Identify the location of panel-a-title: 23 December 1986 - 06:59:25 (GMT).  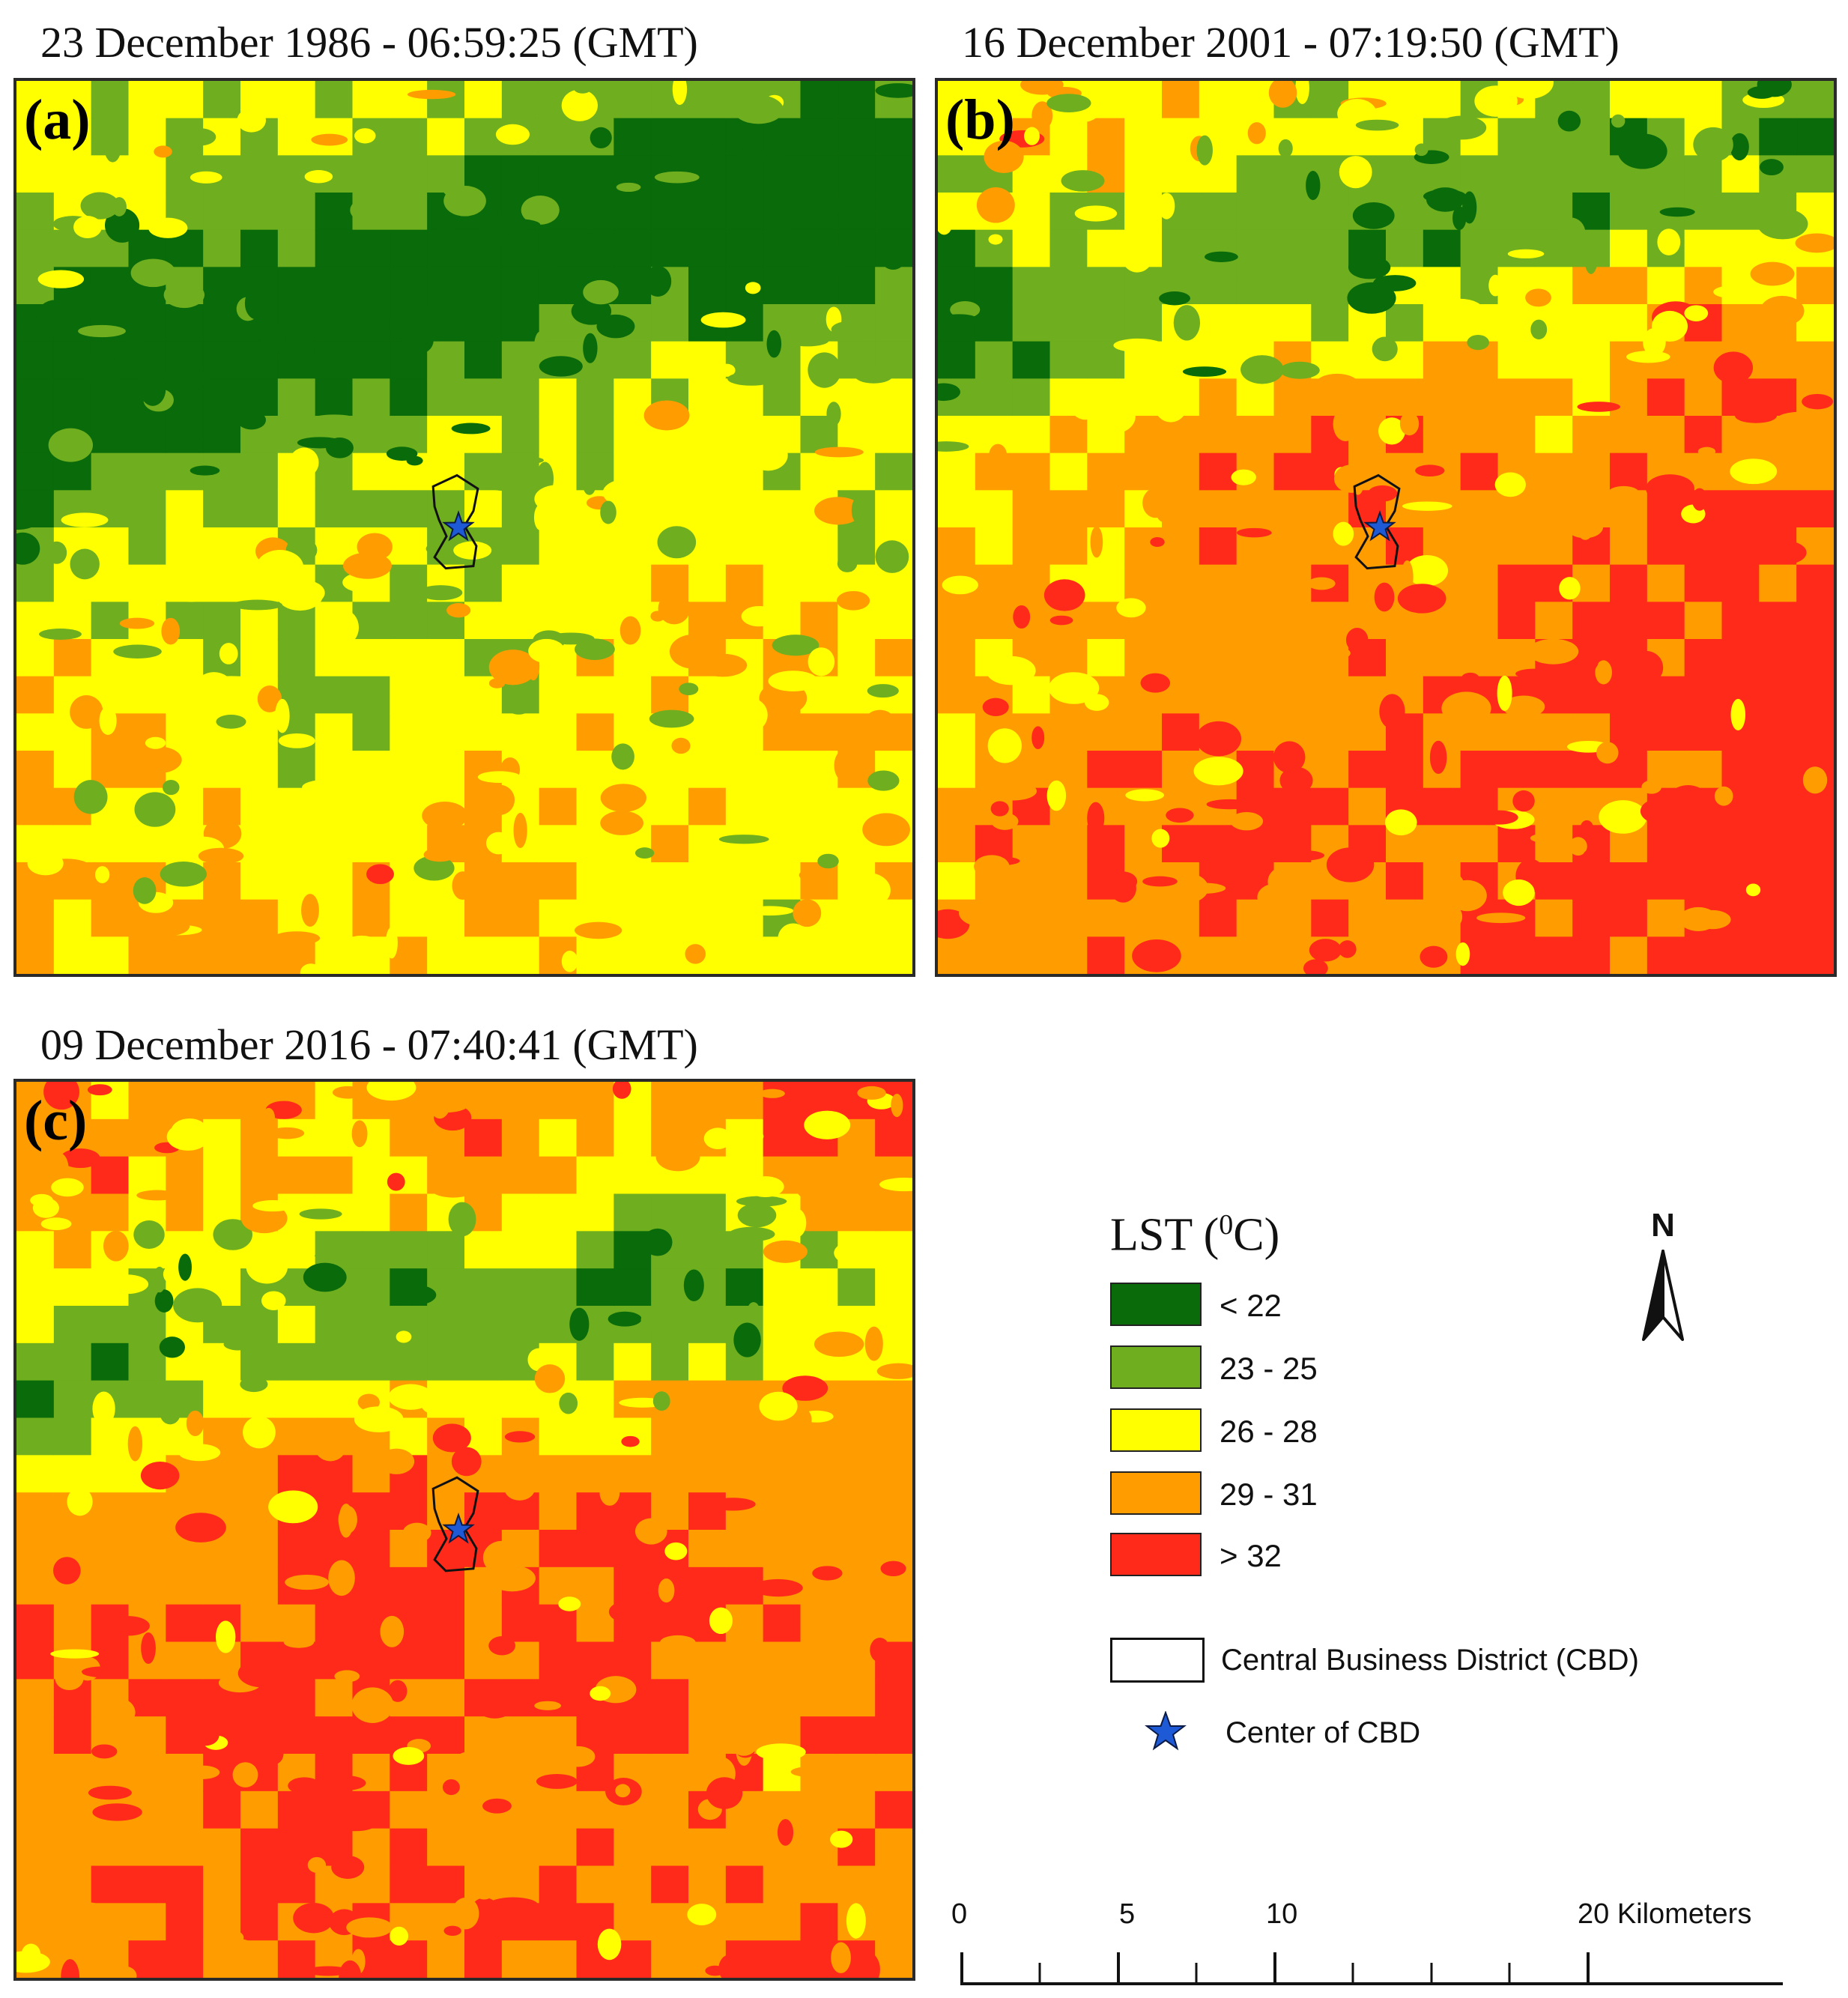
(369, 42).